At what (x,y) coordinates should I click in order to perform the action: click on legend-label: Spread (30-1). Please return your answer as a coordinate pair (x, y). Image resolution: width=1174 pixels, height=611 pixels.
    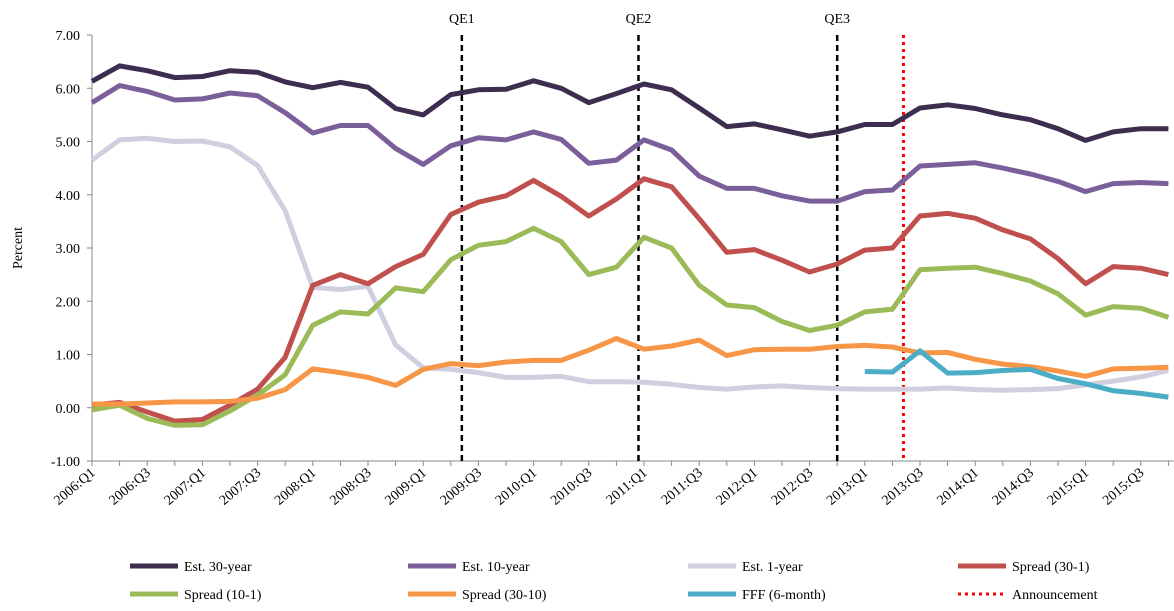
    Looking at the image, I should click on (1051, 567).